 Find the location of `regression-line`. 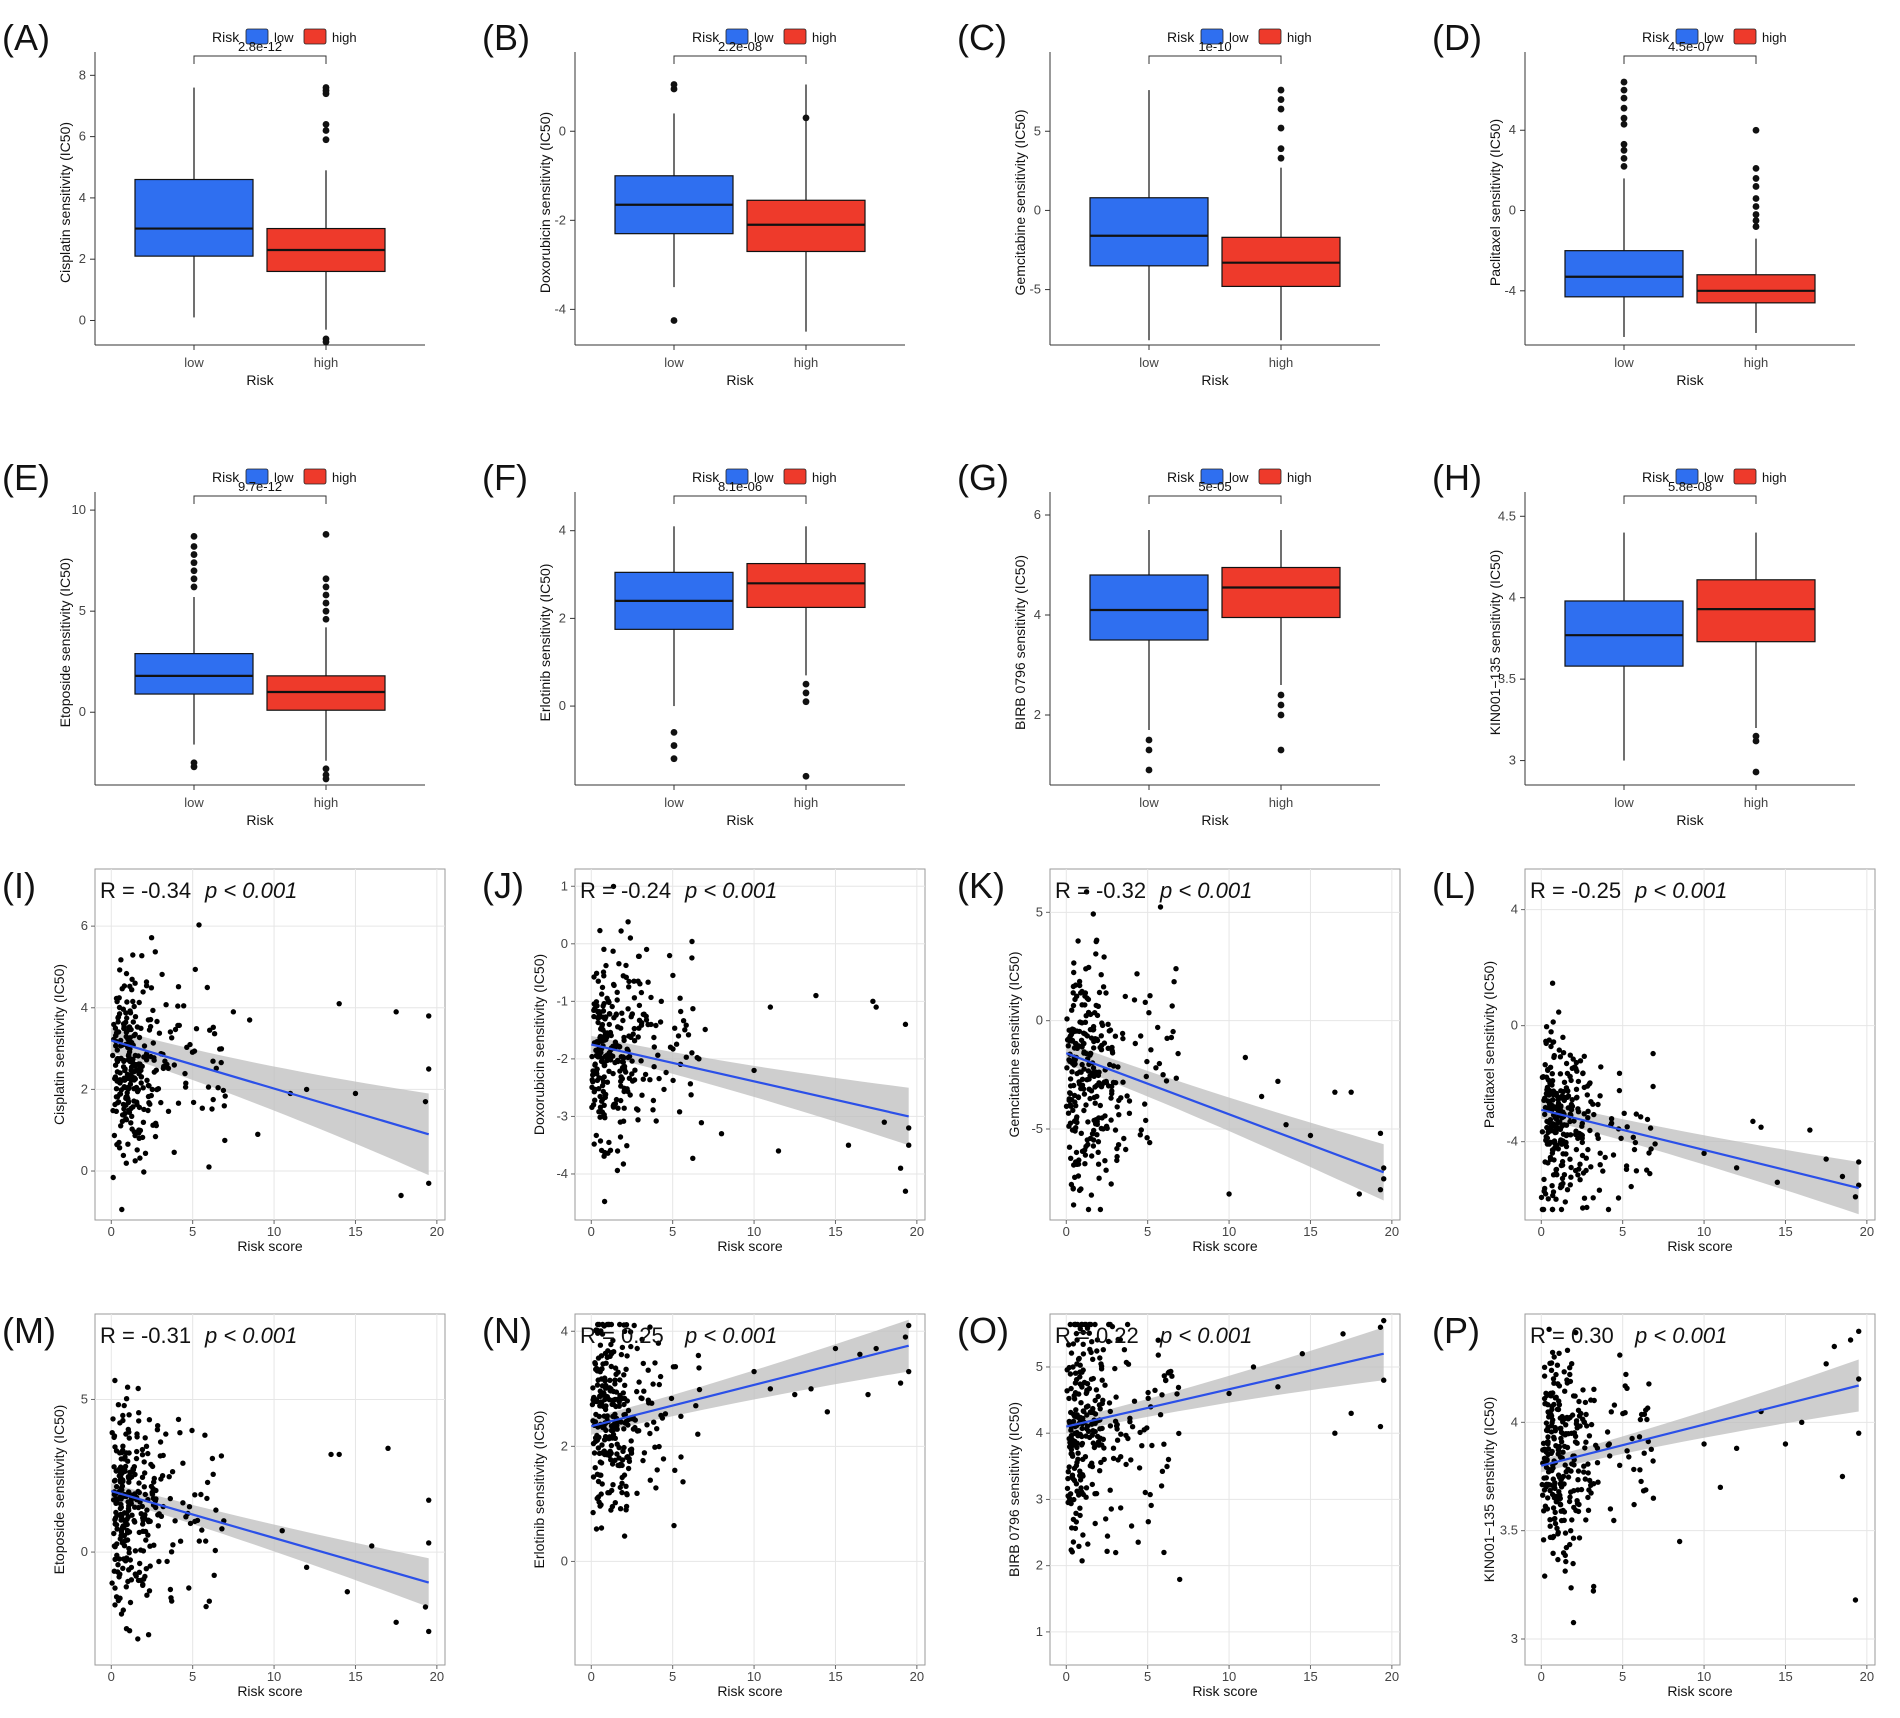

regression-line is located at coordinates (270, 1536).